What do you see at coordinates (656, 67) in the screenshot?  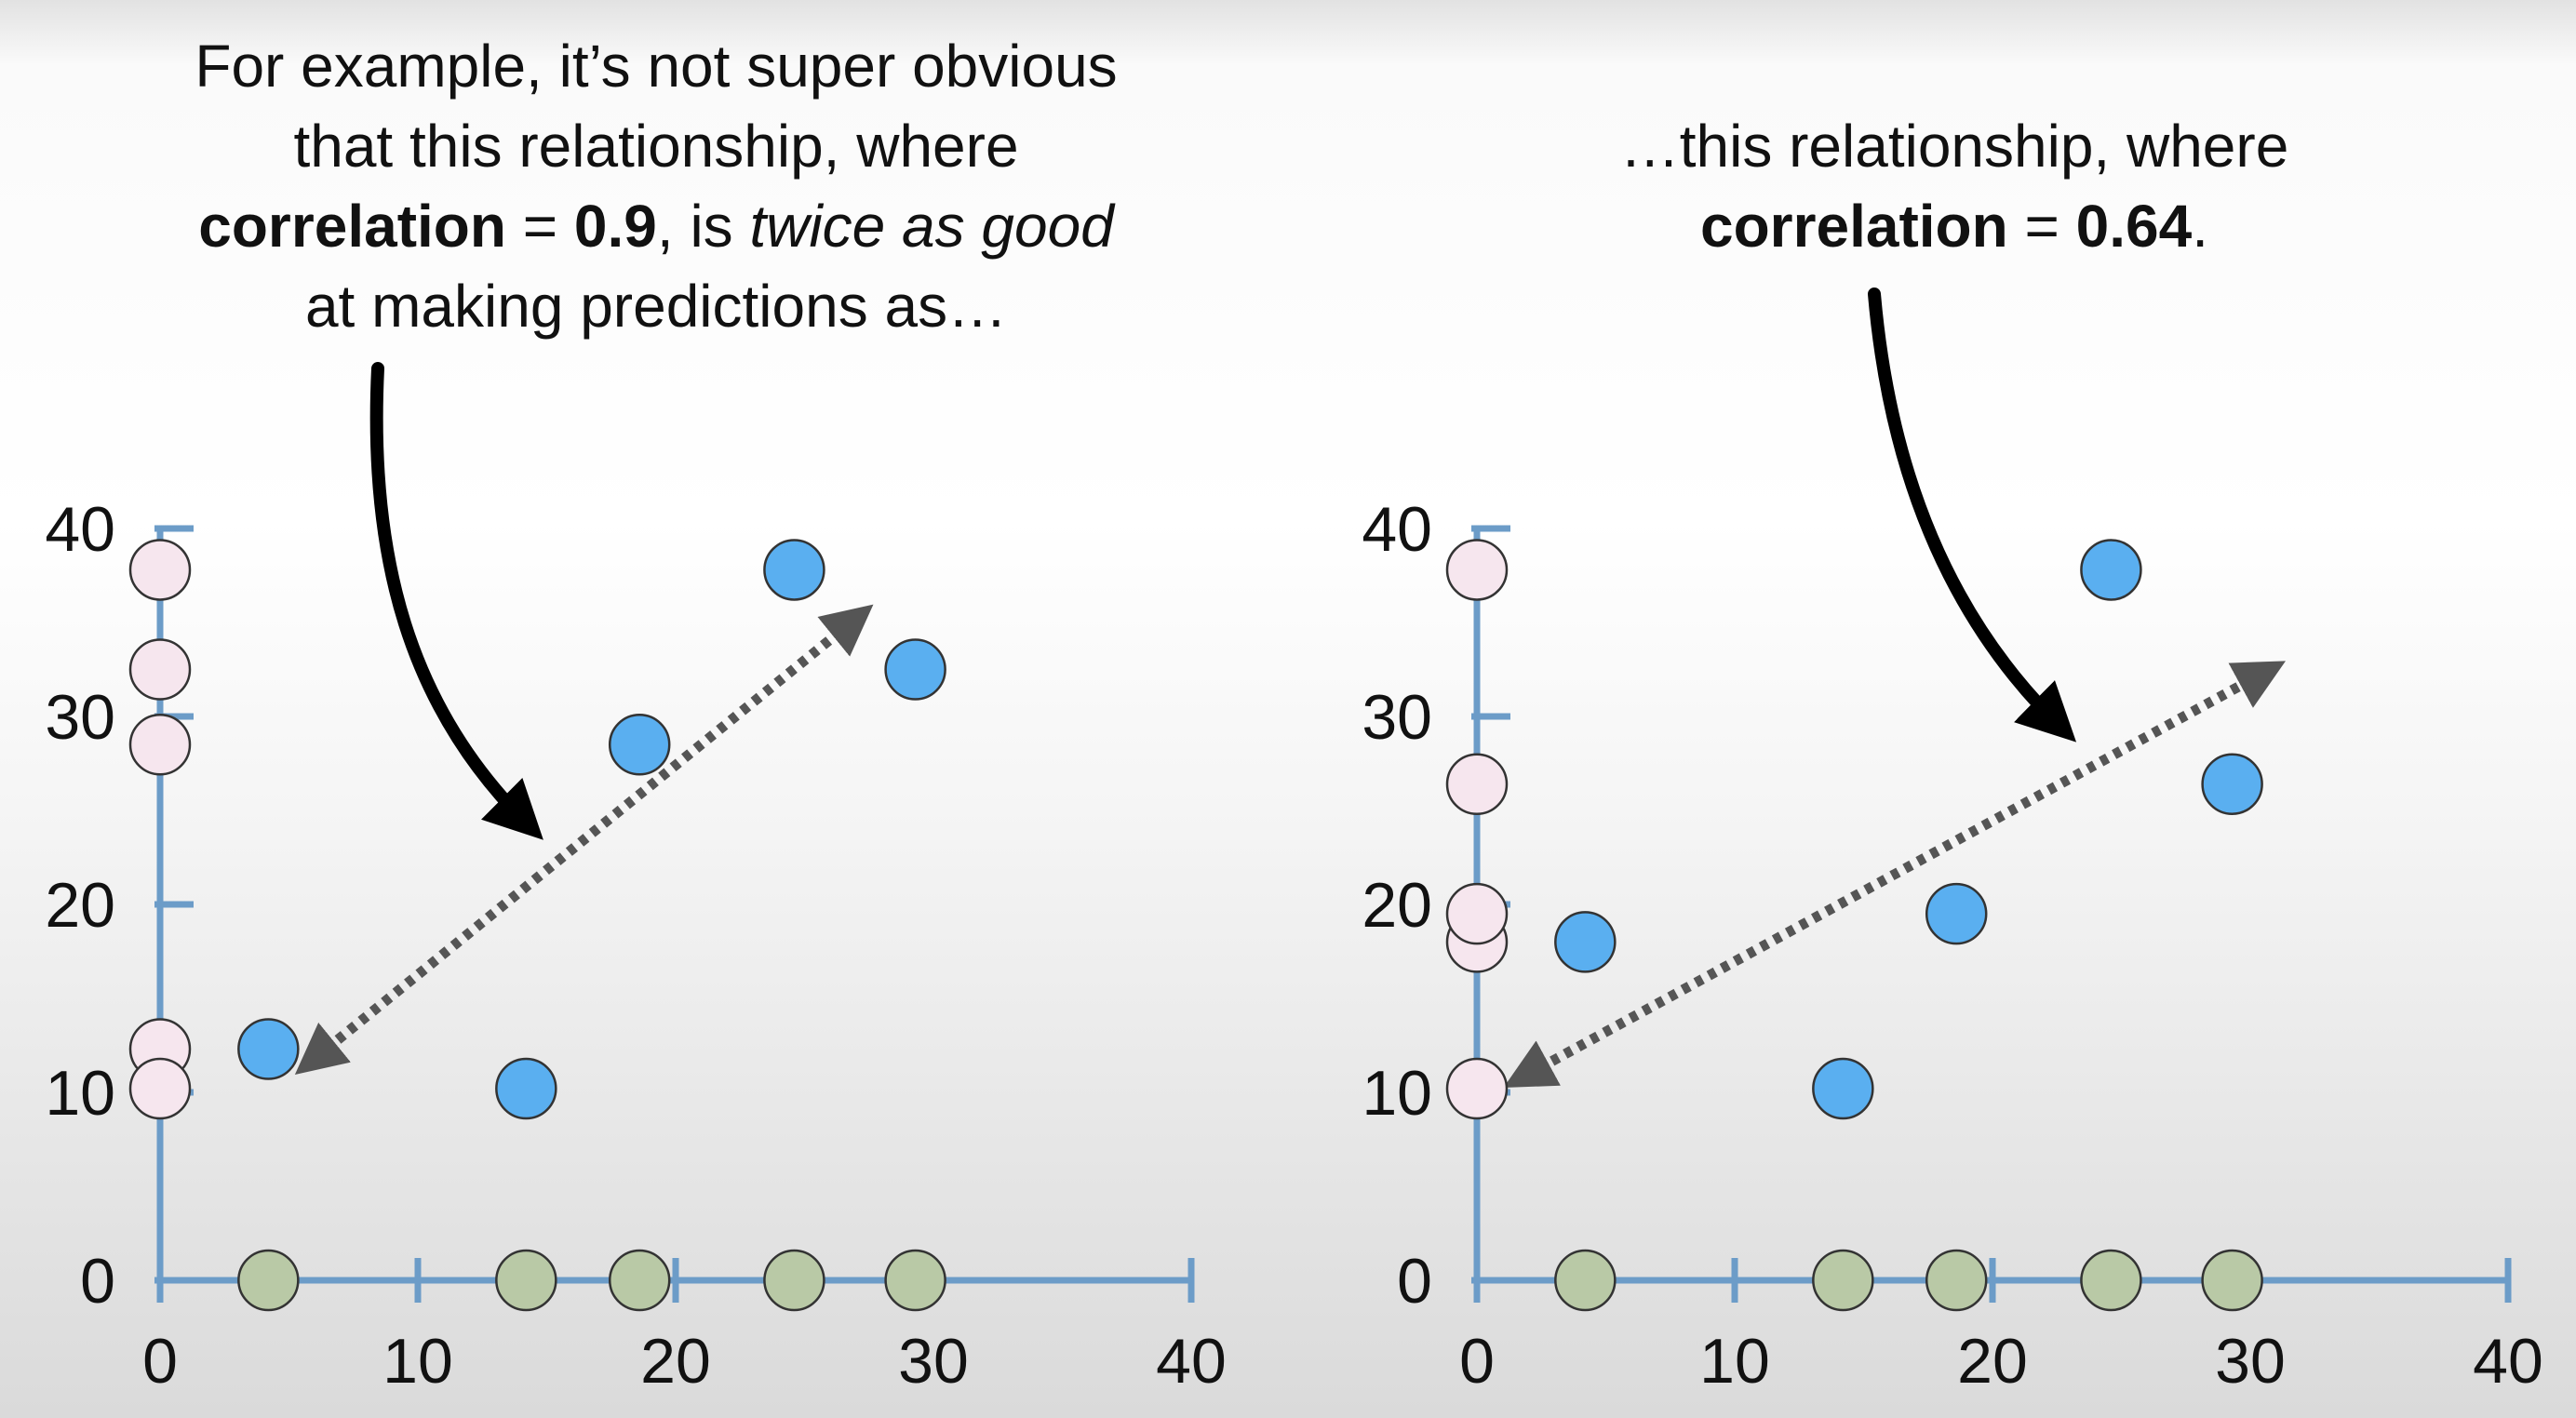 I see `caption-left-line-1: For example, it’s not super obvious` at bounding box center [656, 67].